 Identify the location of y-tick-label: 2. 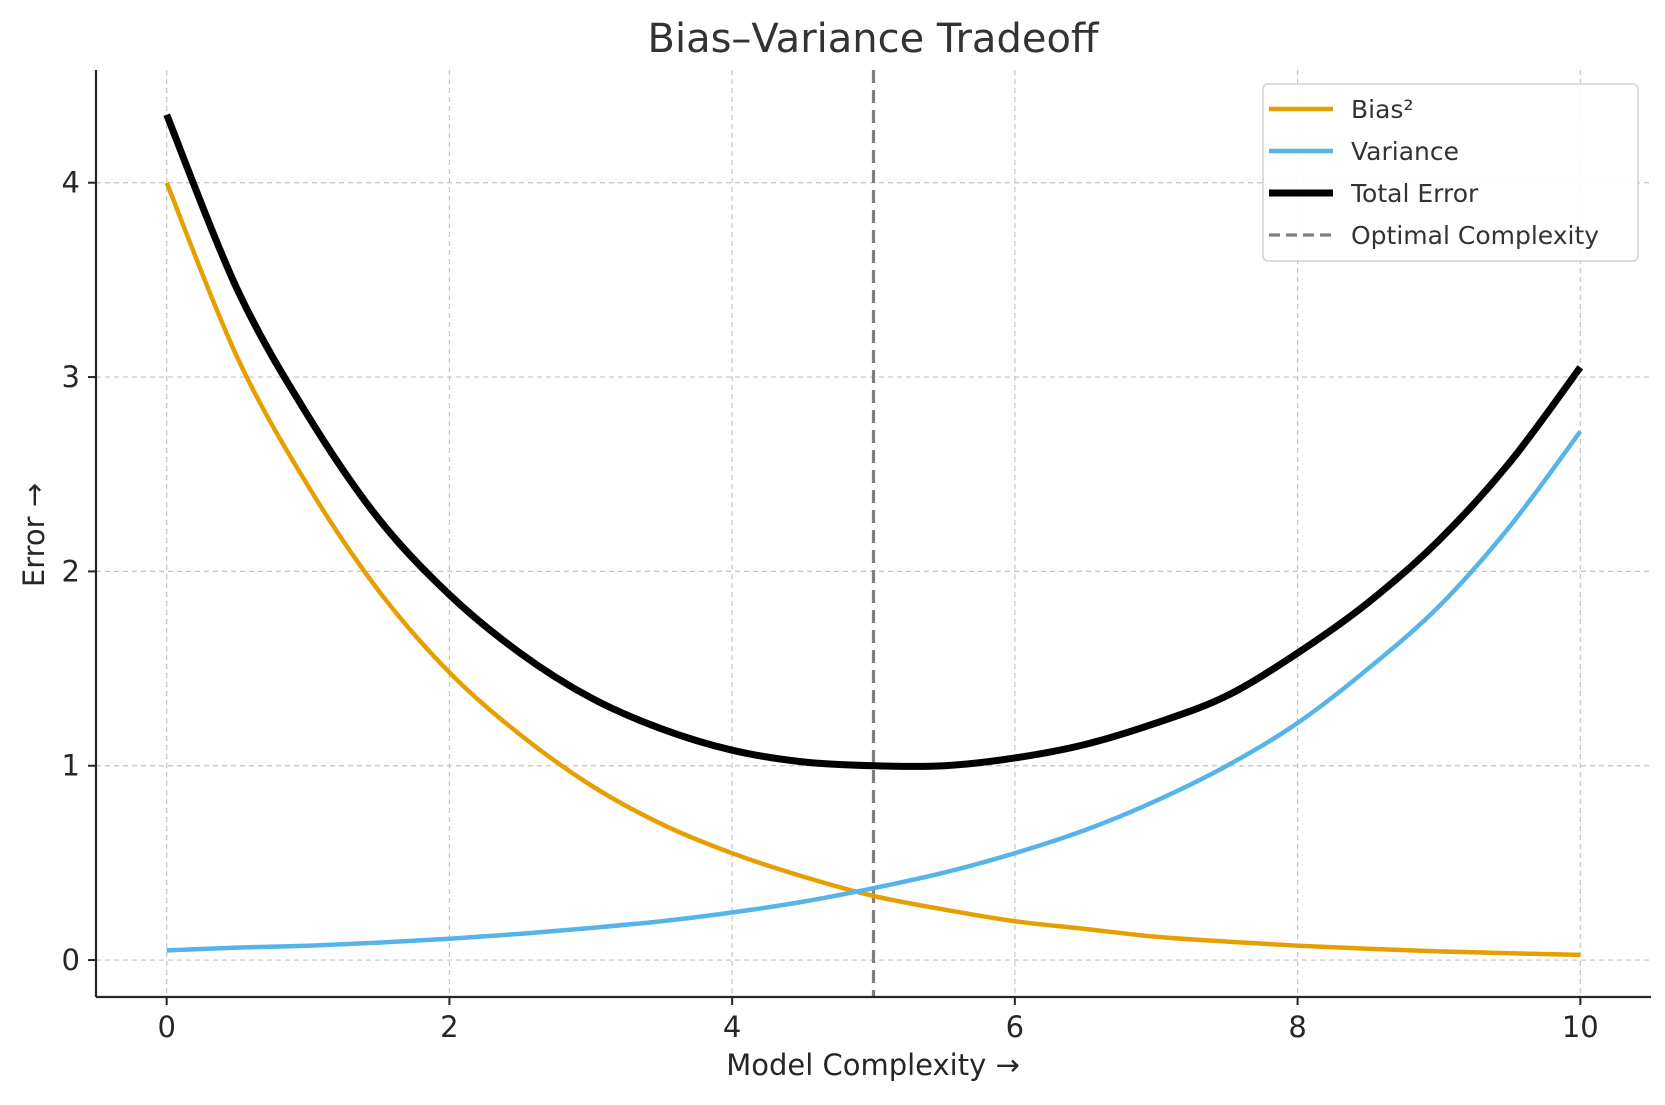
(71, 571).